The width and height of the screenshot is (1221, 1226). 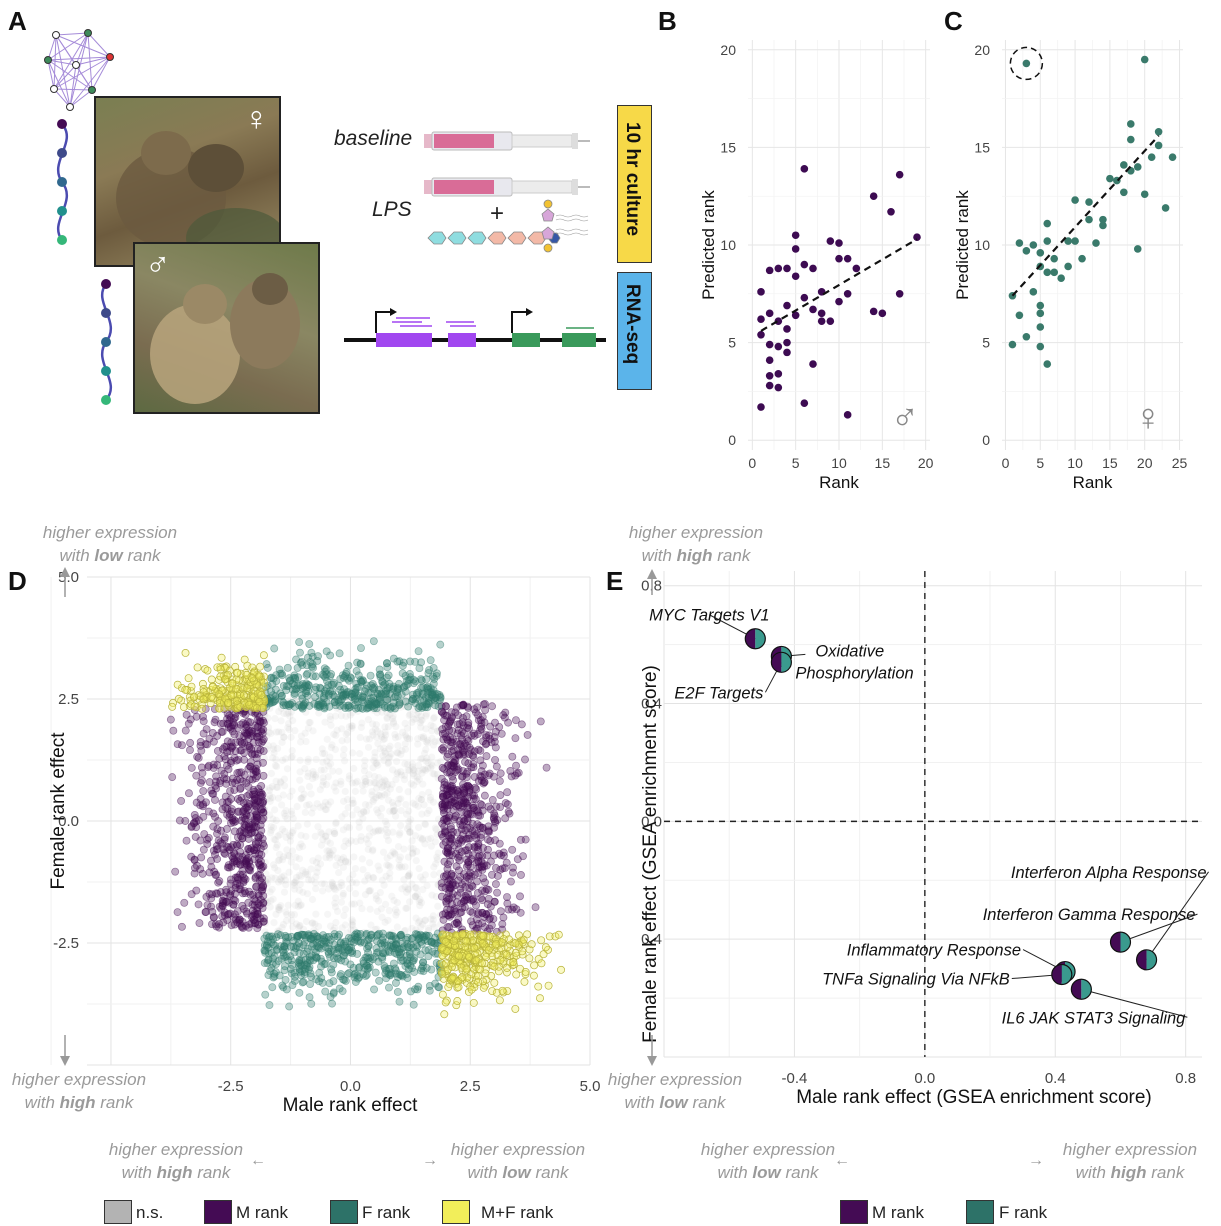 What do you see at coordinates (509, 229) in the screenshot?
I see `lps-molecule-icon` at bounding box center [509, 229].